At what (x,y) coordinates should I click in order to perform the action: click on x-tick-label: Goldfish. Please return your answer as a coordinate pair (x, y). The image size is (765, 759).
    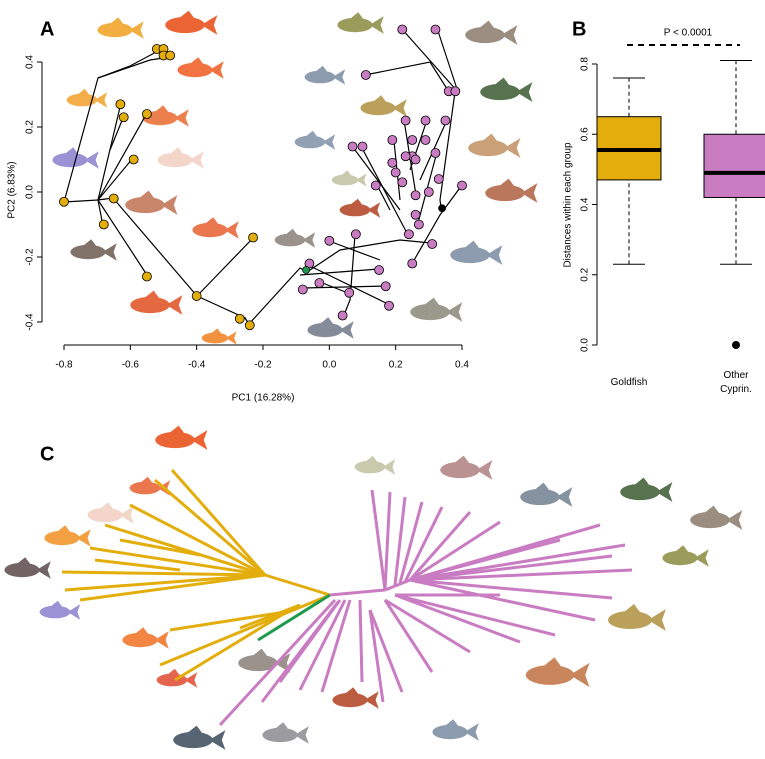
    Looking at the image, I should click on (629, 382).